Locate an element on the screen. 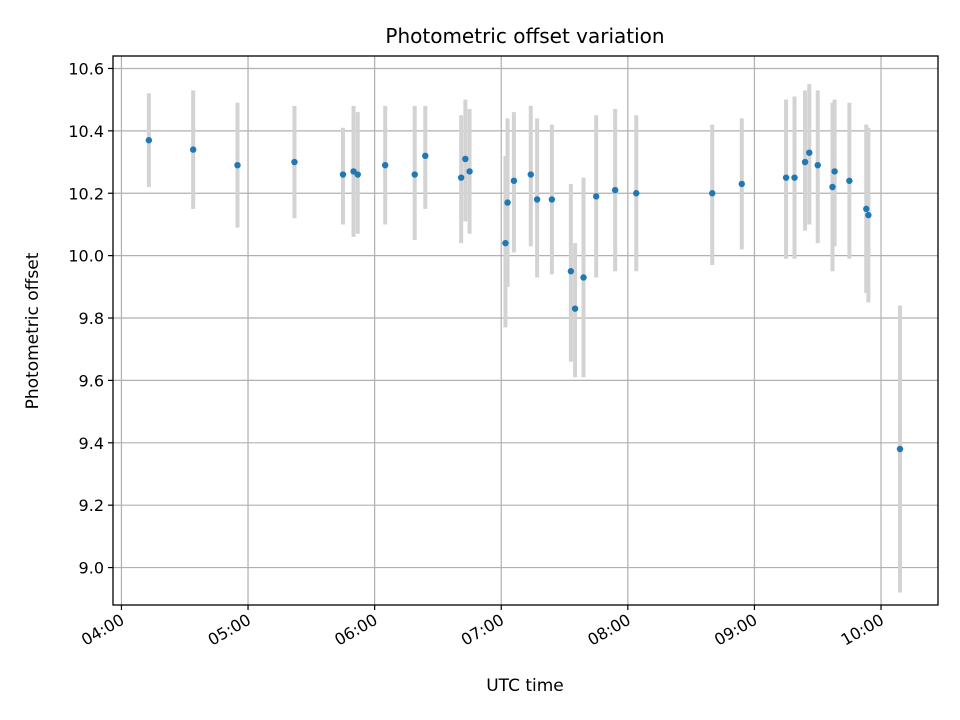 Image resolution: width=960 pixels, height=720 pixels. y-tick-label: 9.6 is located at coordinates (91, 380).